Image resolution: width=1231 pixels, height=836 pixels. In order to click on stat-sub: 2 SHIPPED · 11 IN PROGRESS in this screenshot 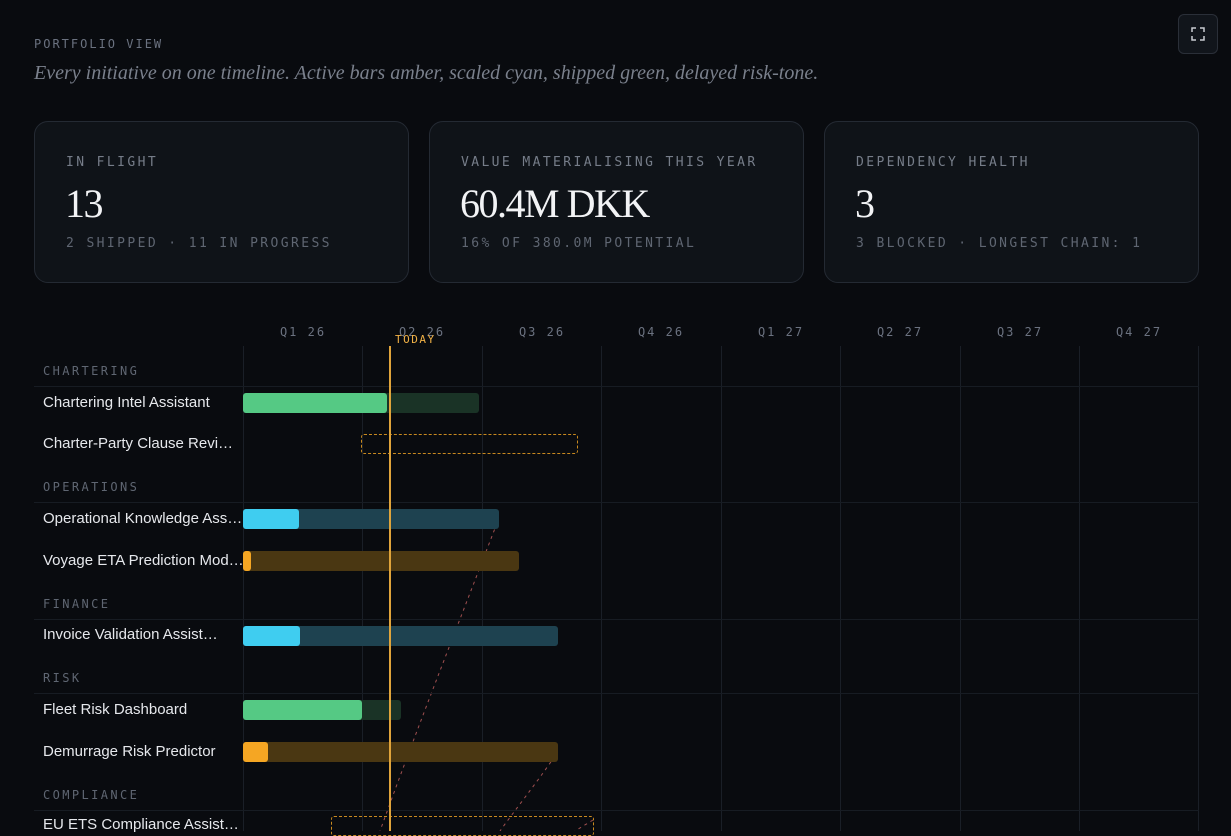, I will do `click(199, 243)`.